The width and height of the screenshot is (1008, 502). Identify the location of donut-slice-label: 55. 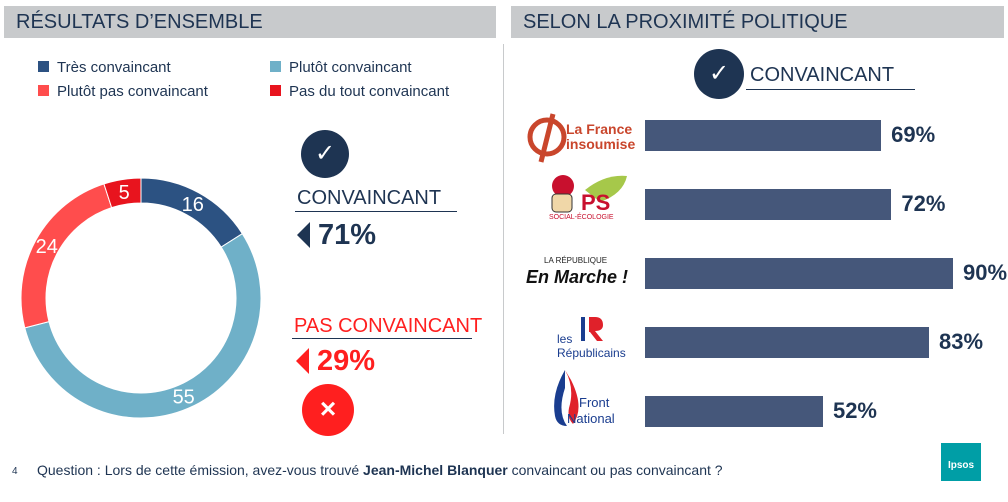
(184, 398).